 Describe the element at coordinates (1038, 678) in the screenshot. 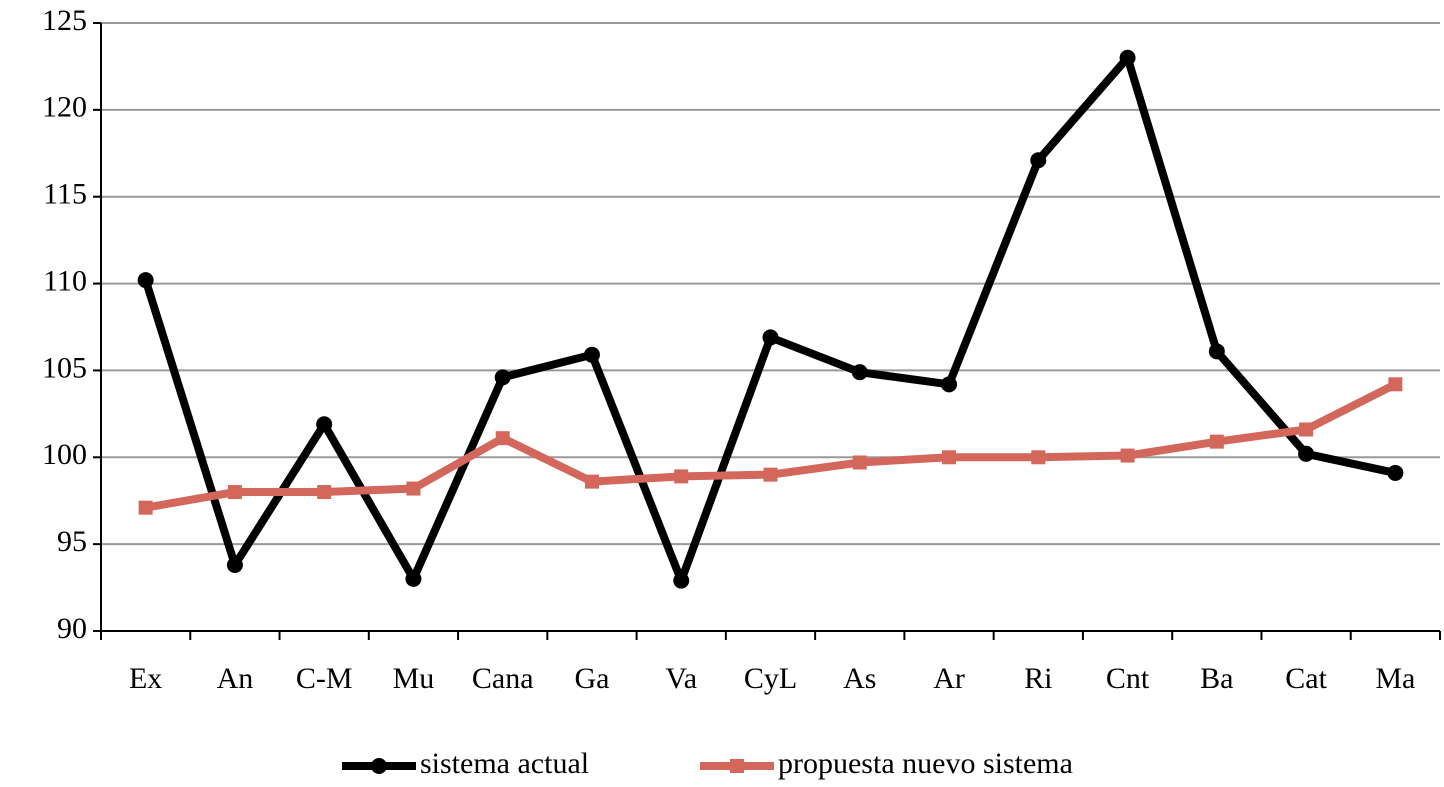

I see `x-tick-label: Ri` at that location.